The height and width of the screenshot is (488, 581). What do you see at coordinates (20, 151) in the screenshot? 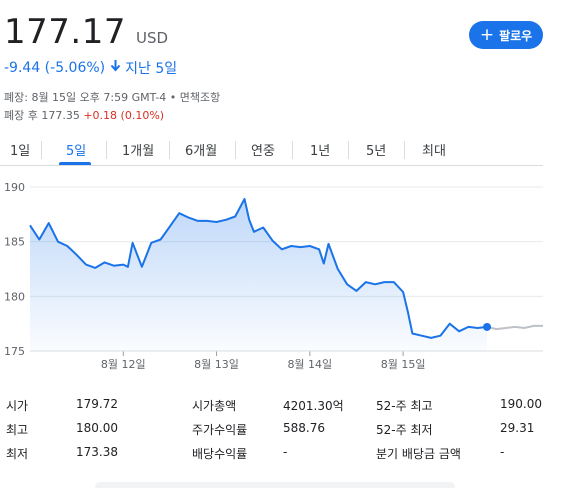
I see `tab-1d: 1일` at bounding box center [20, 151].